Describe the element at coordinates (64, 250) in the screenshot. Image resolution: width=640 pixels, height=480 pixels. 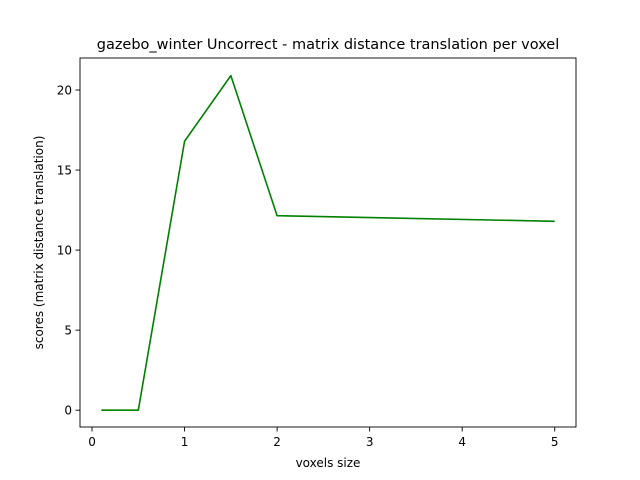
I see `y-tick-label: 10` at that location.